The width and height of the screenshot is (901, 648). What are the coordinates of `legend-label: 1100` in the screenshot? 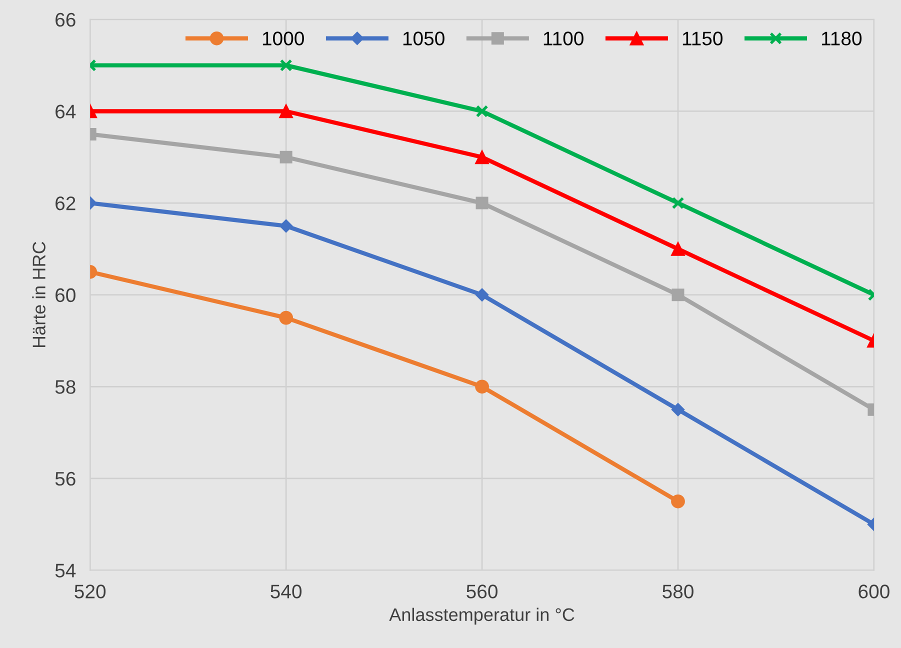 It's located at (564, 39).